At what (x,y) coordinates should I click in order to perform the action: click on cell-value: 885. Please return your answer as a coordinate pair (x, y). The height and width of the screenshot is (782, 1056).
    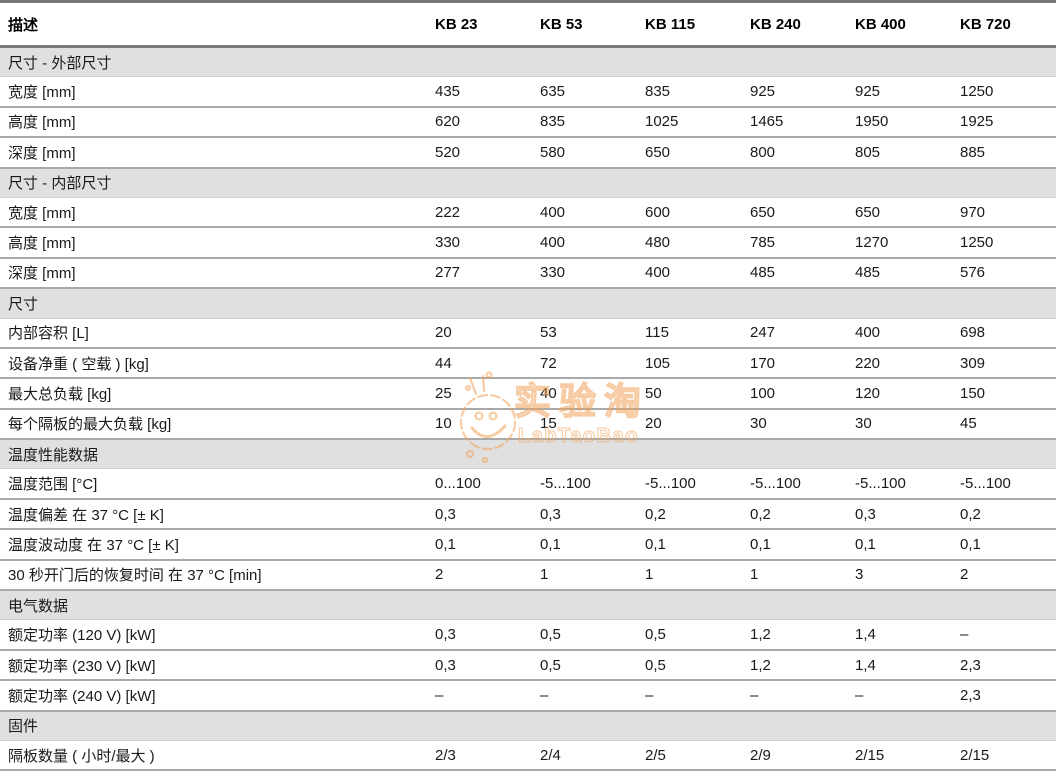
    Looking at the image, I should click on (1004, 153).